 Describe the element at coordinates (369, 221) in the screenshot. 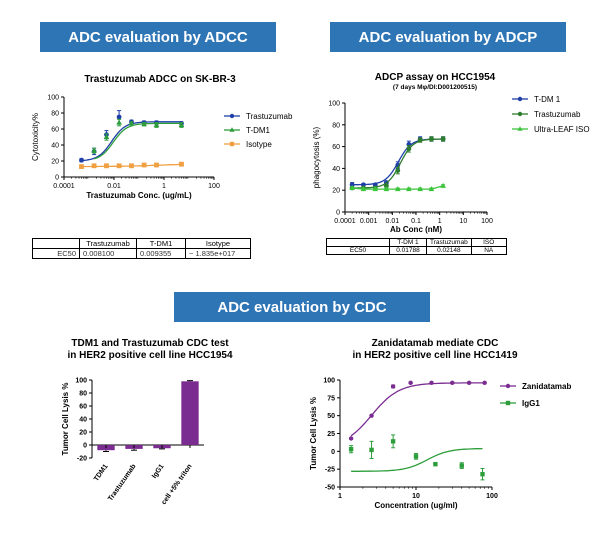

I see `x-tick-label: 0.001` at that location.